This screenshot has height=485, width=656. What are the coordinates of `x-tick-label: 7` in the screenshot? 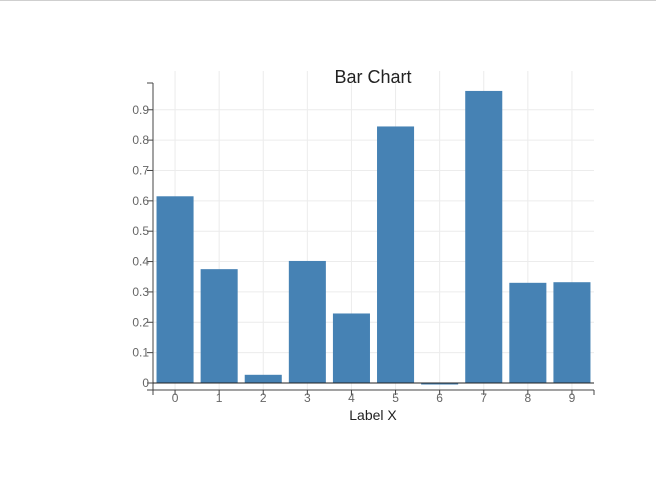 It's located at (483, 398).